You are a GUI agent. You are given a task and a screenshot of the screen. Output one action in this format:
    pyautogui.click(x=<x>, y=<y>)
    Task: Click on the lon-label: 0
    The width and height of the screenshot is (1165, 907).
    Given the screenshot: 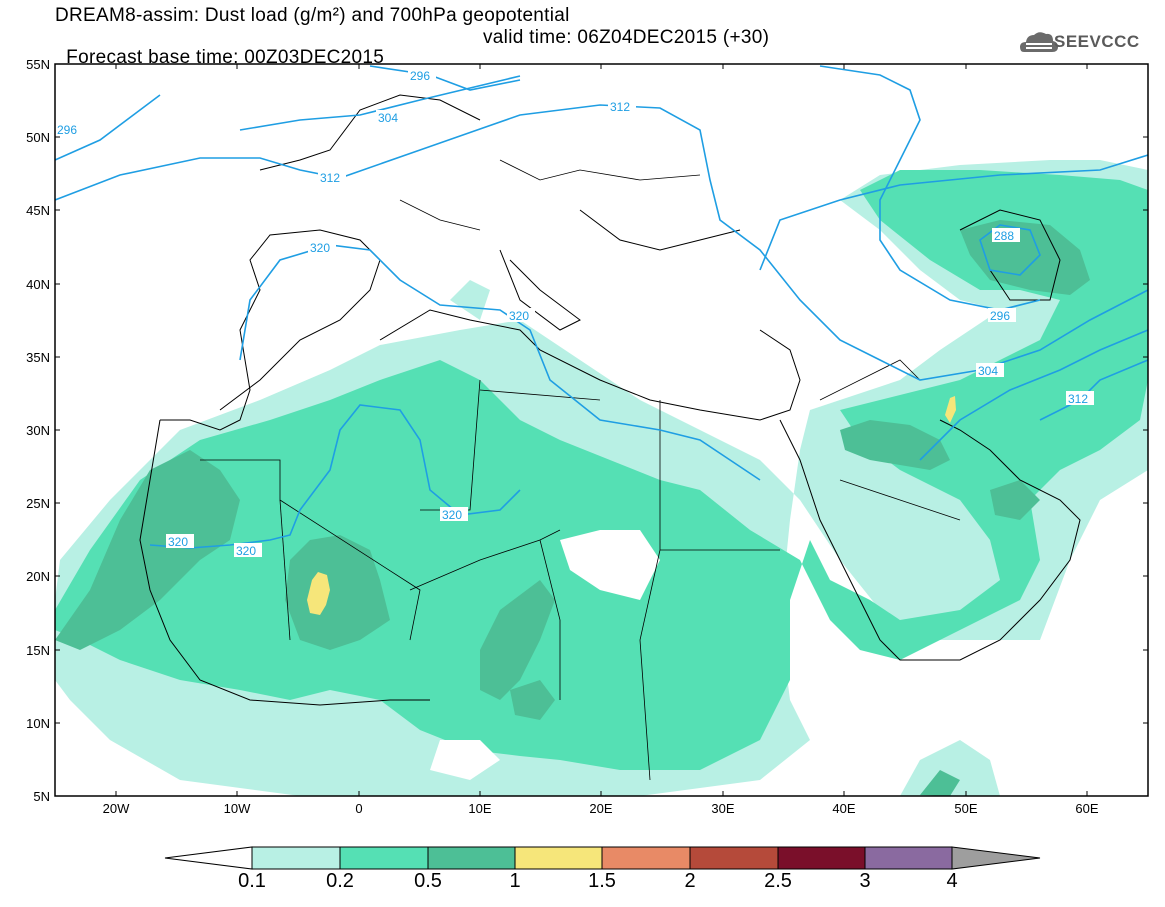 What is the action you would take?
    pyautogui.click(x=359, y=808)
    